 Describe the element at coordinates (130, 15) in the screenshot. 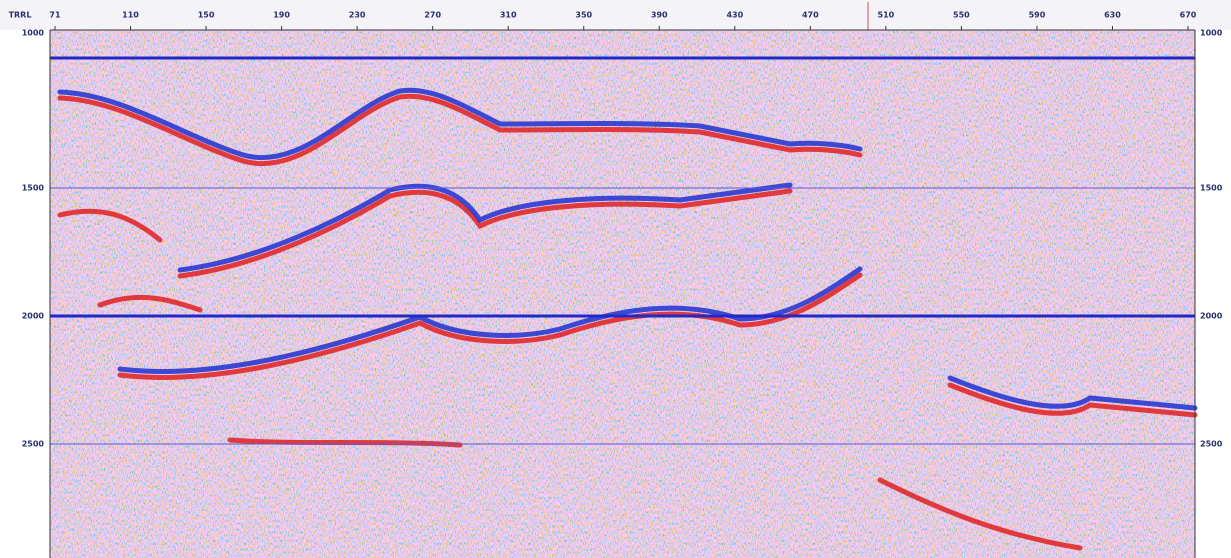

I see `trace-tick-label: 110` at that location.